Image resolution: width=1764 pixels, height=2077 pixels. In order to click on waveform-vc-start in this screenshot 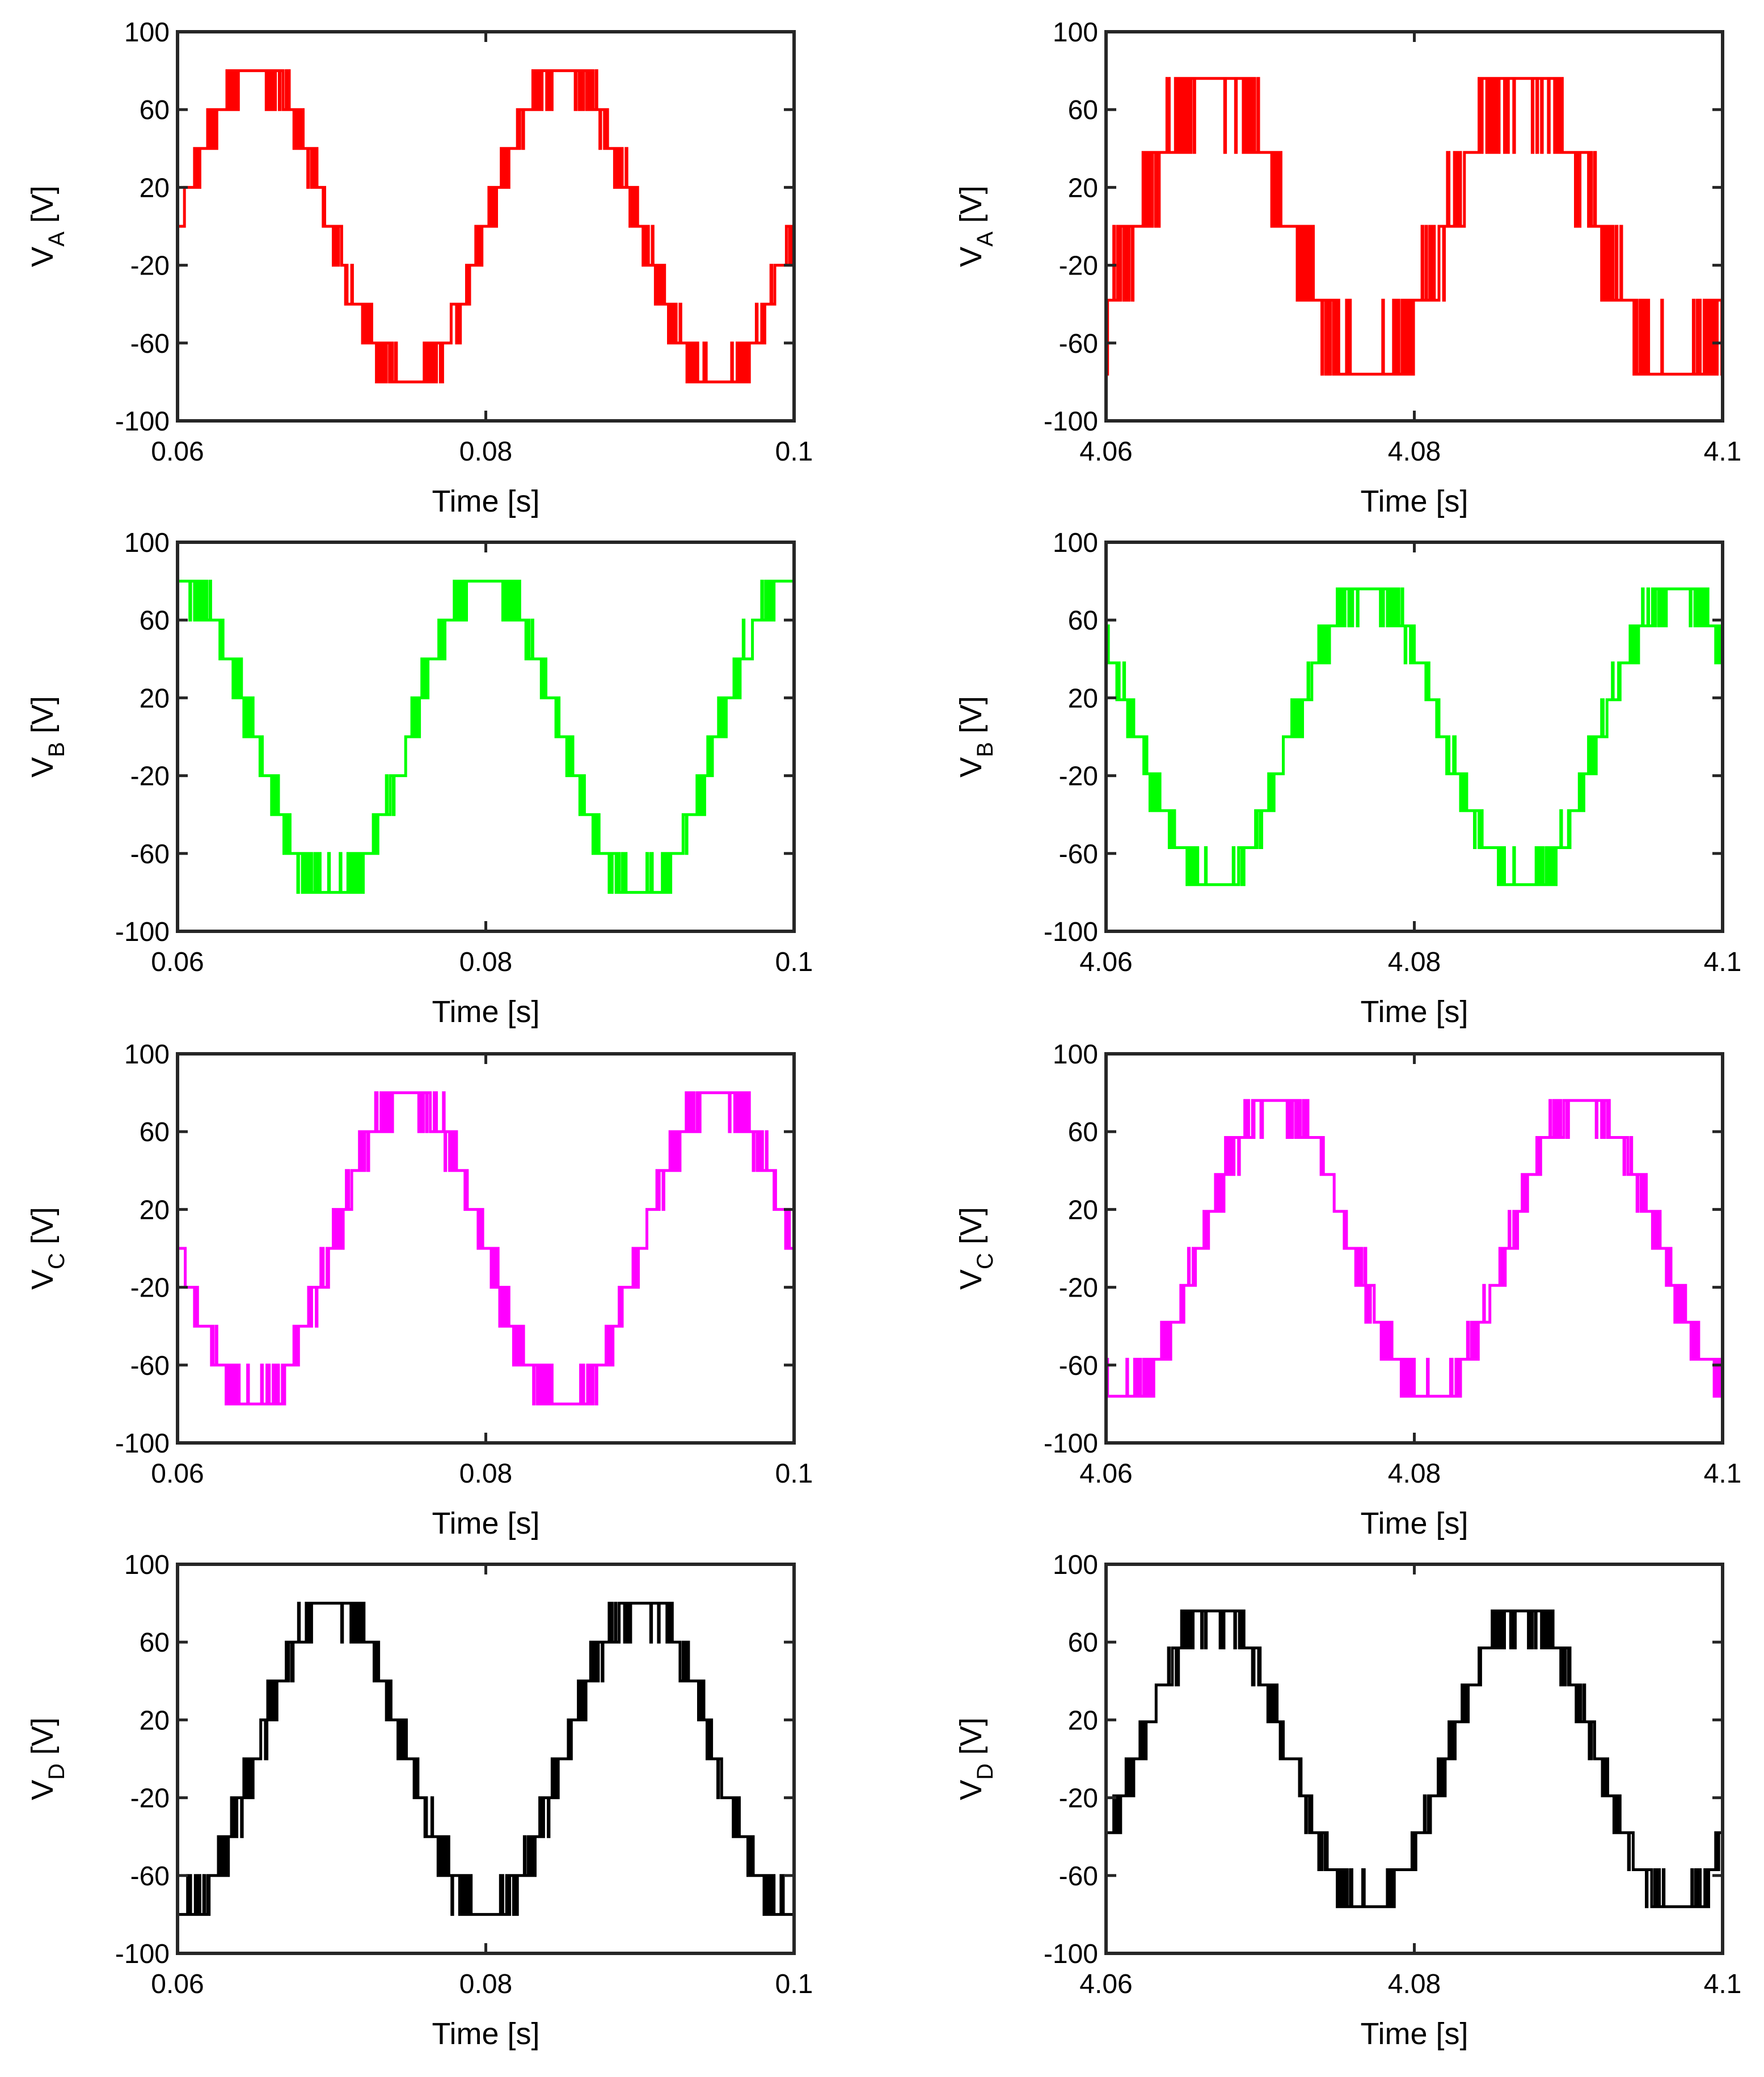, I will do `click(486, 1248)`.